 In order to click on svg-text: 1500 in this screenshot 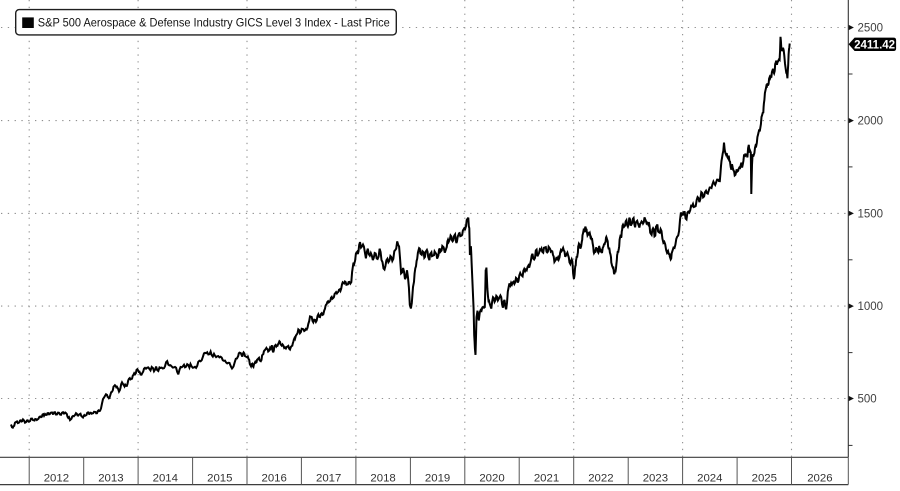, I will do `click(871, 215)`.